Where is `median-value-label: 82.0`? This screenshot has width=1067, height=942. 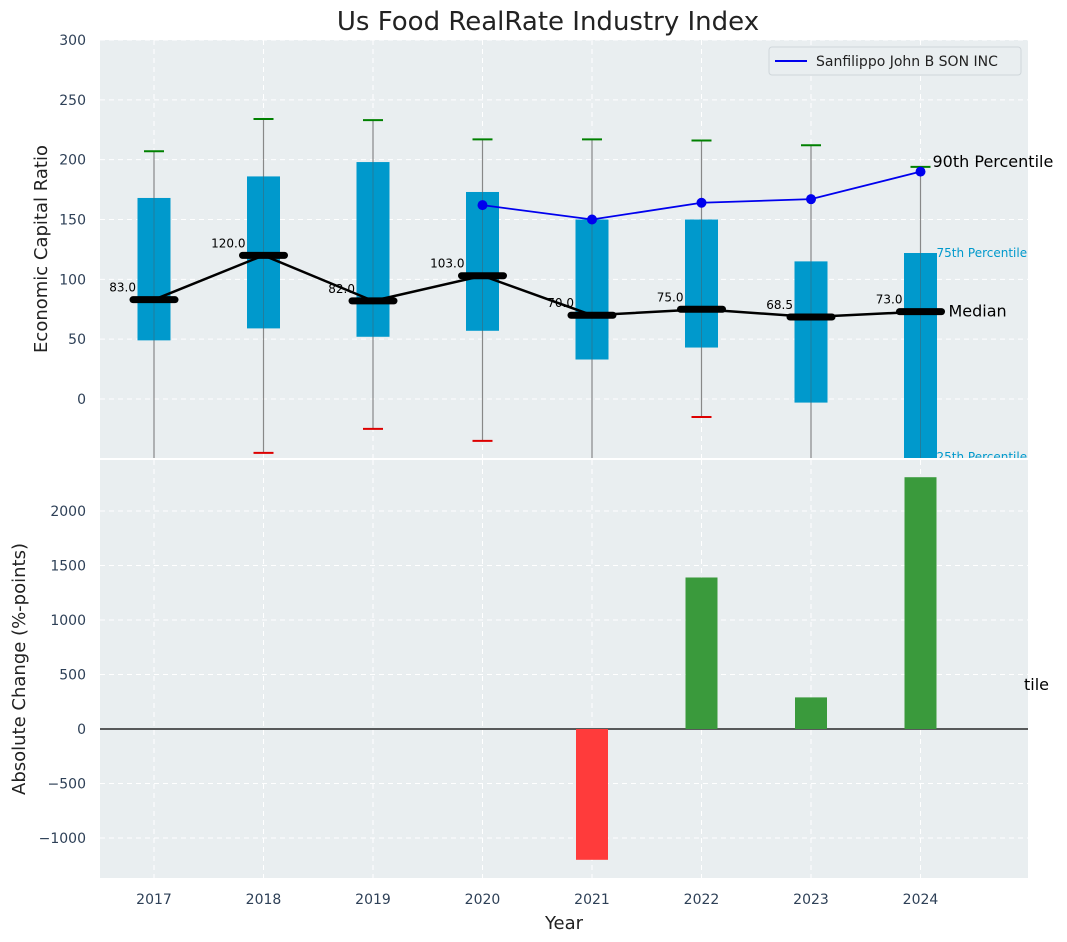 median-value-label: 82.0 is located at coordinates (341, 289).